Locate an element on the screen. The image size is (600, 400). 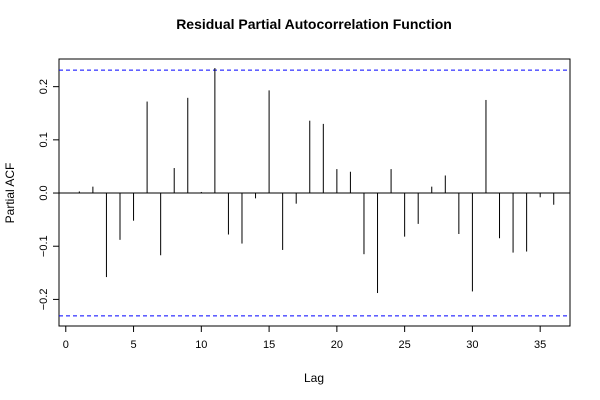
x-tick-label-35: 35 is located at coordinates (540, 345).